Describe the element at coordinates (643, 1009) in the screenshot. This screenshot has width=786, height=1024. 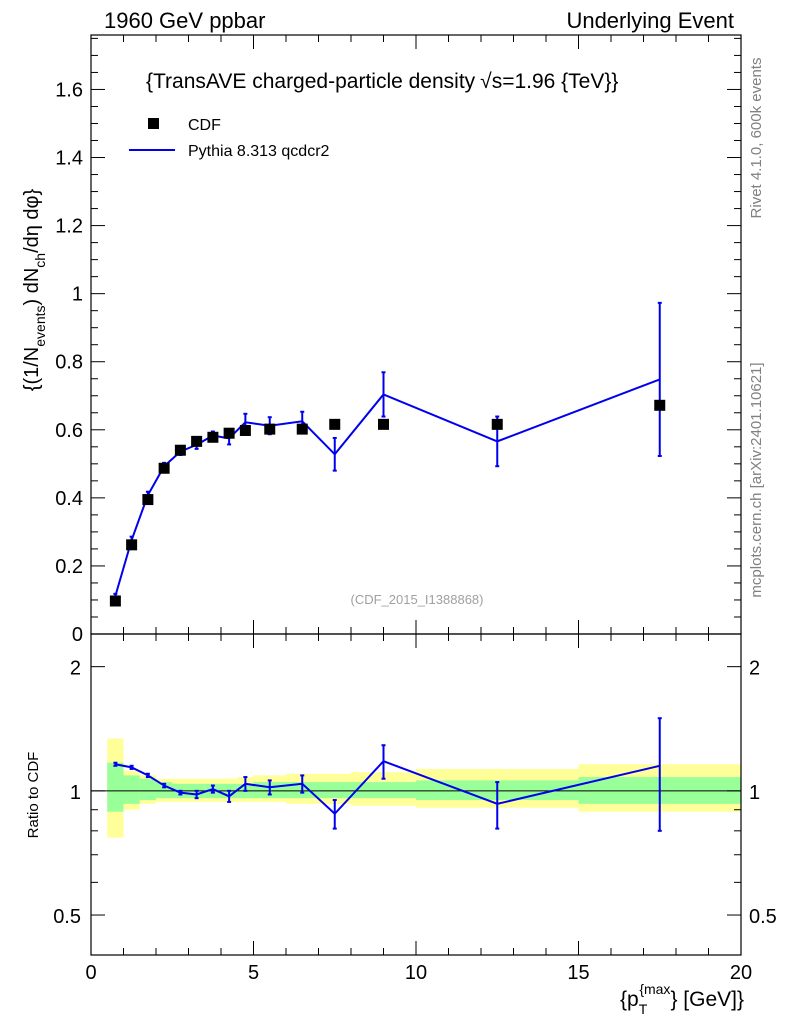
I see `xlabel-sub: T` at that location.